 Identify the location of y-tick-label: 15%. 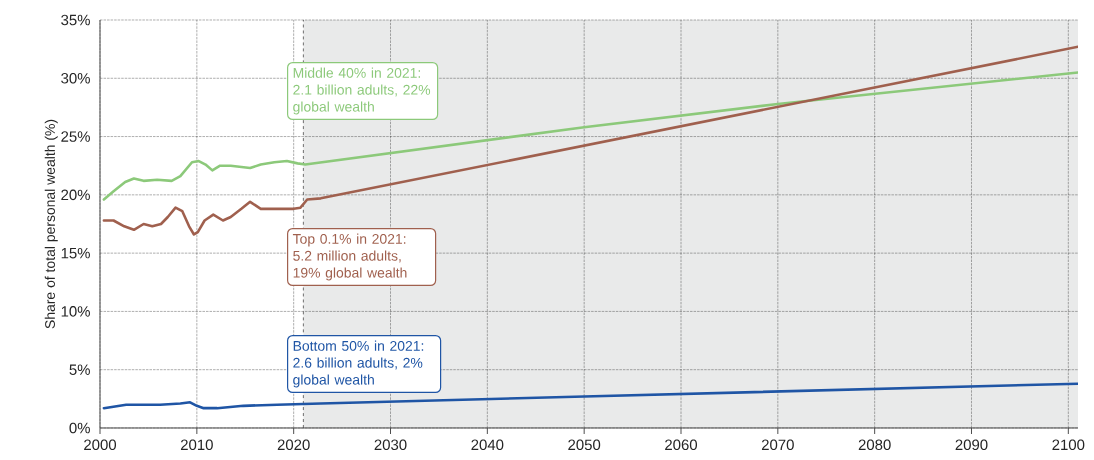
(75, 253).